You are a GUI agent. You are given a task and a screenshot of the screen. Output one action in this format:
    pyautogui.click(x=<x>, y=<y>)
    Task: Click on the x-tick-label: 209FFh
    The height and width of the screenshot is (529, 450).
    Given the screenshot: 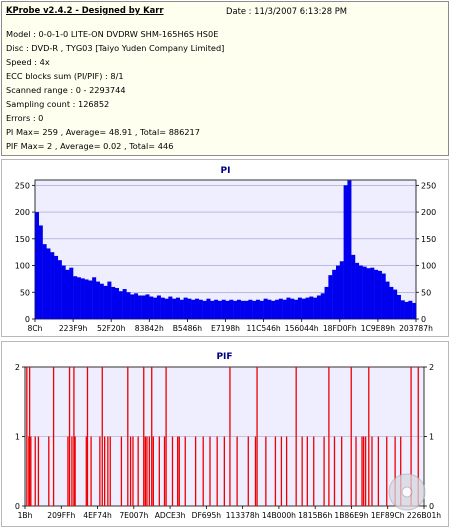 What is the action you would take?
    pyautogui.click(x=61, y=515)
    